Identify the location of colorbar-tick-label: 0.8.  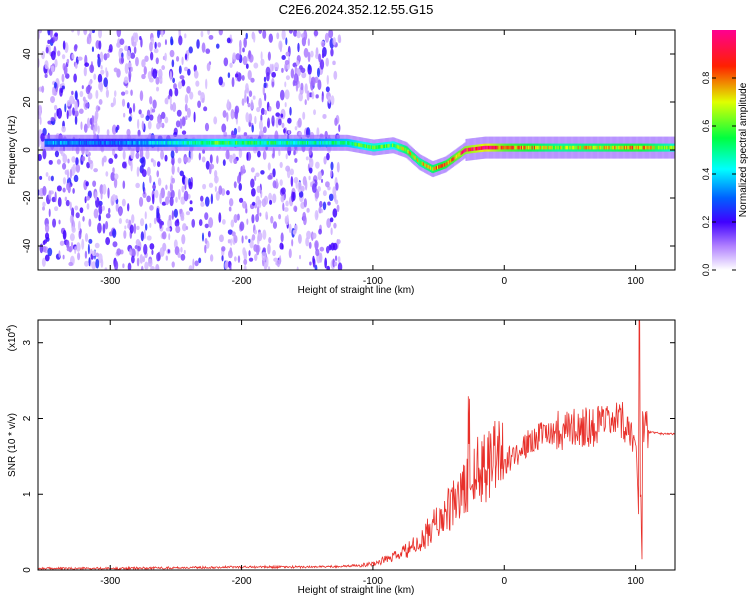
(706, 78).